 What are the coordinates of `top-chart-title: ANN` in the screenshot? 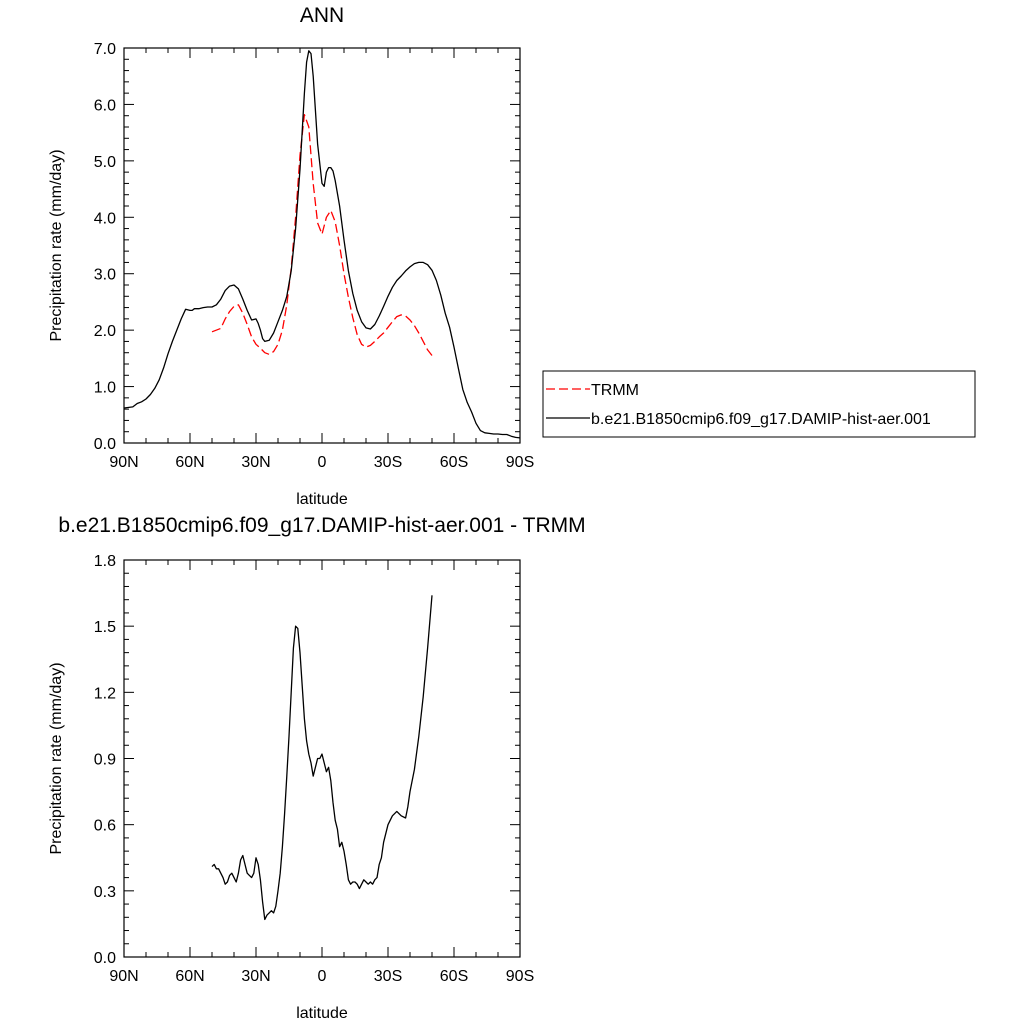 It's located at (322, 15).